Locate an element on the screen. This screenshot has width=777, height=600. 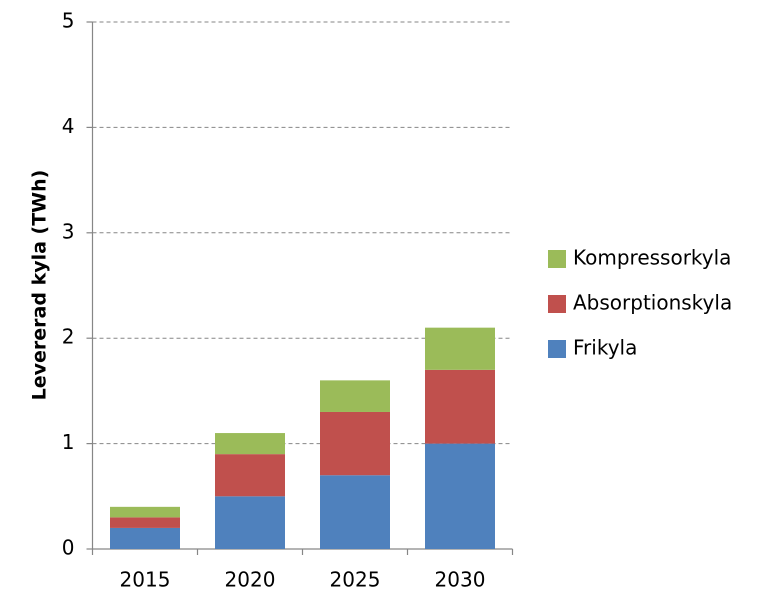
y-tick-label: 4 is located at coordinates (68, 126).